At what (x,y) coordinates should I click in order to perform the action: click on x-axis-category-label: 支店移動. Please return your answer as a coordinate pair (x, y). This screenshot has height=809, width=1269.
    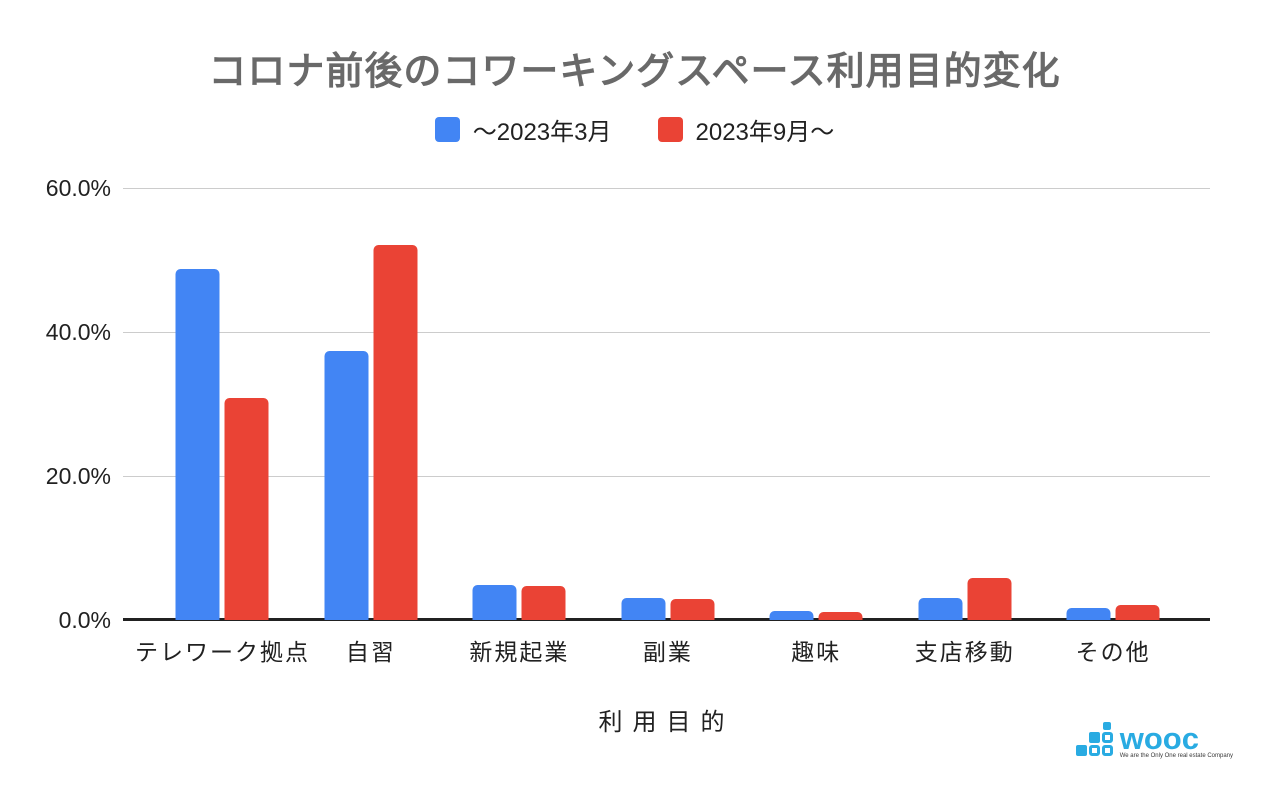
    Looking at the image, I should click on (964, 652).